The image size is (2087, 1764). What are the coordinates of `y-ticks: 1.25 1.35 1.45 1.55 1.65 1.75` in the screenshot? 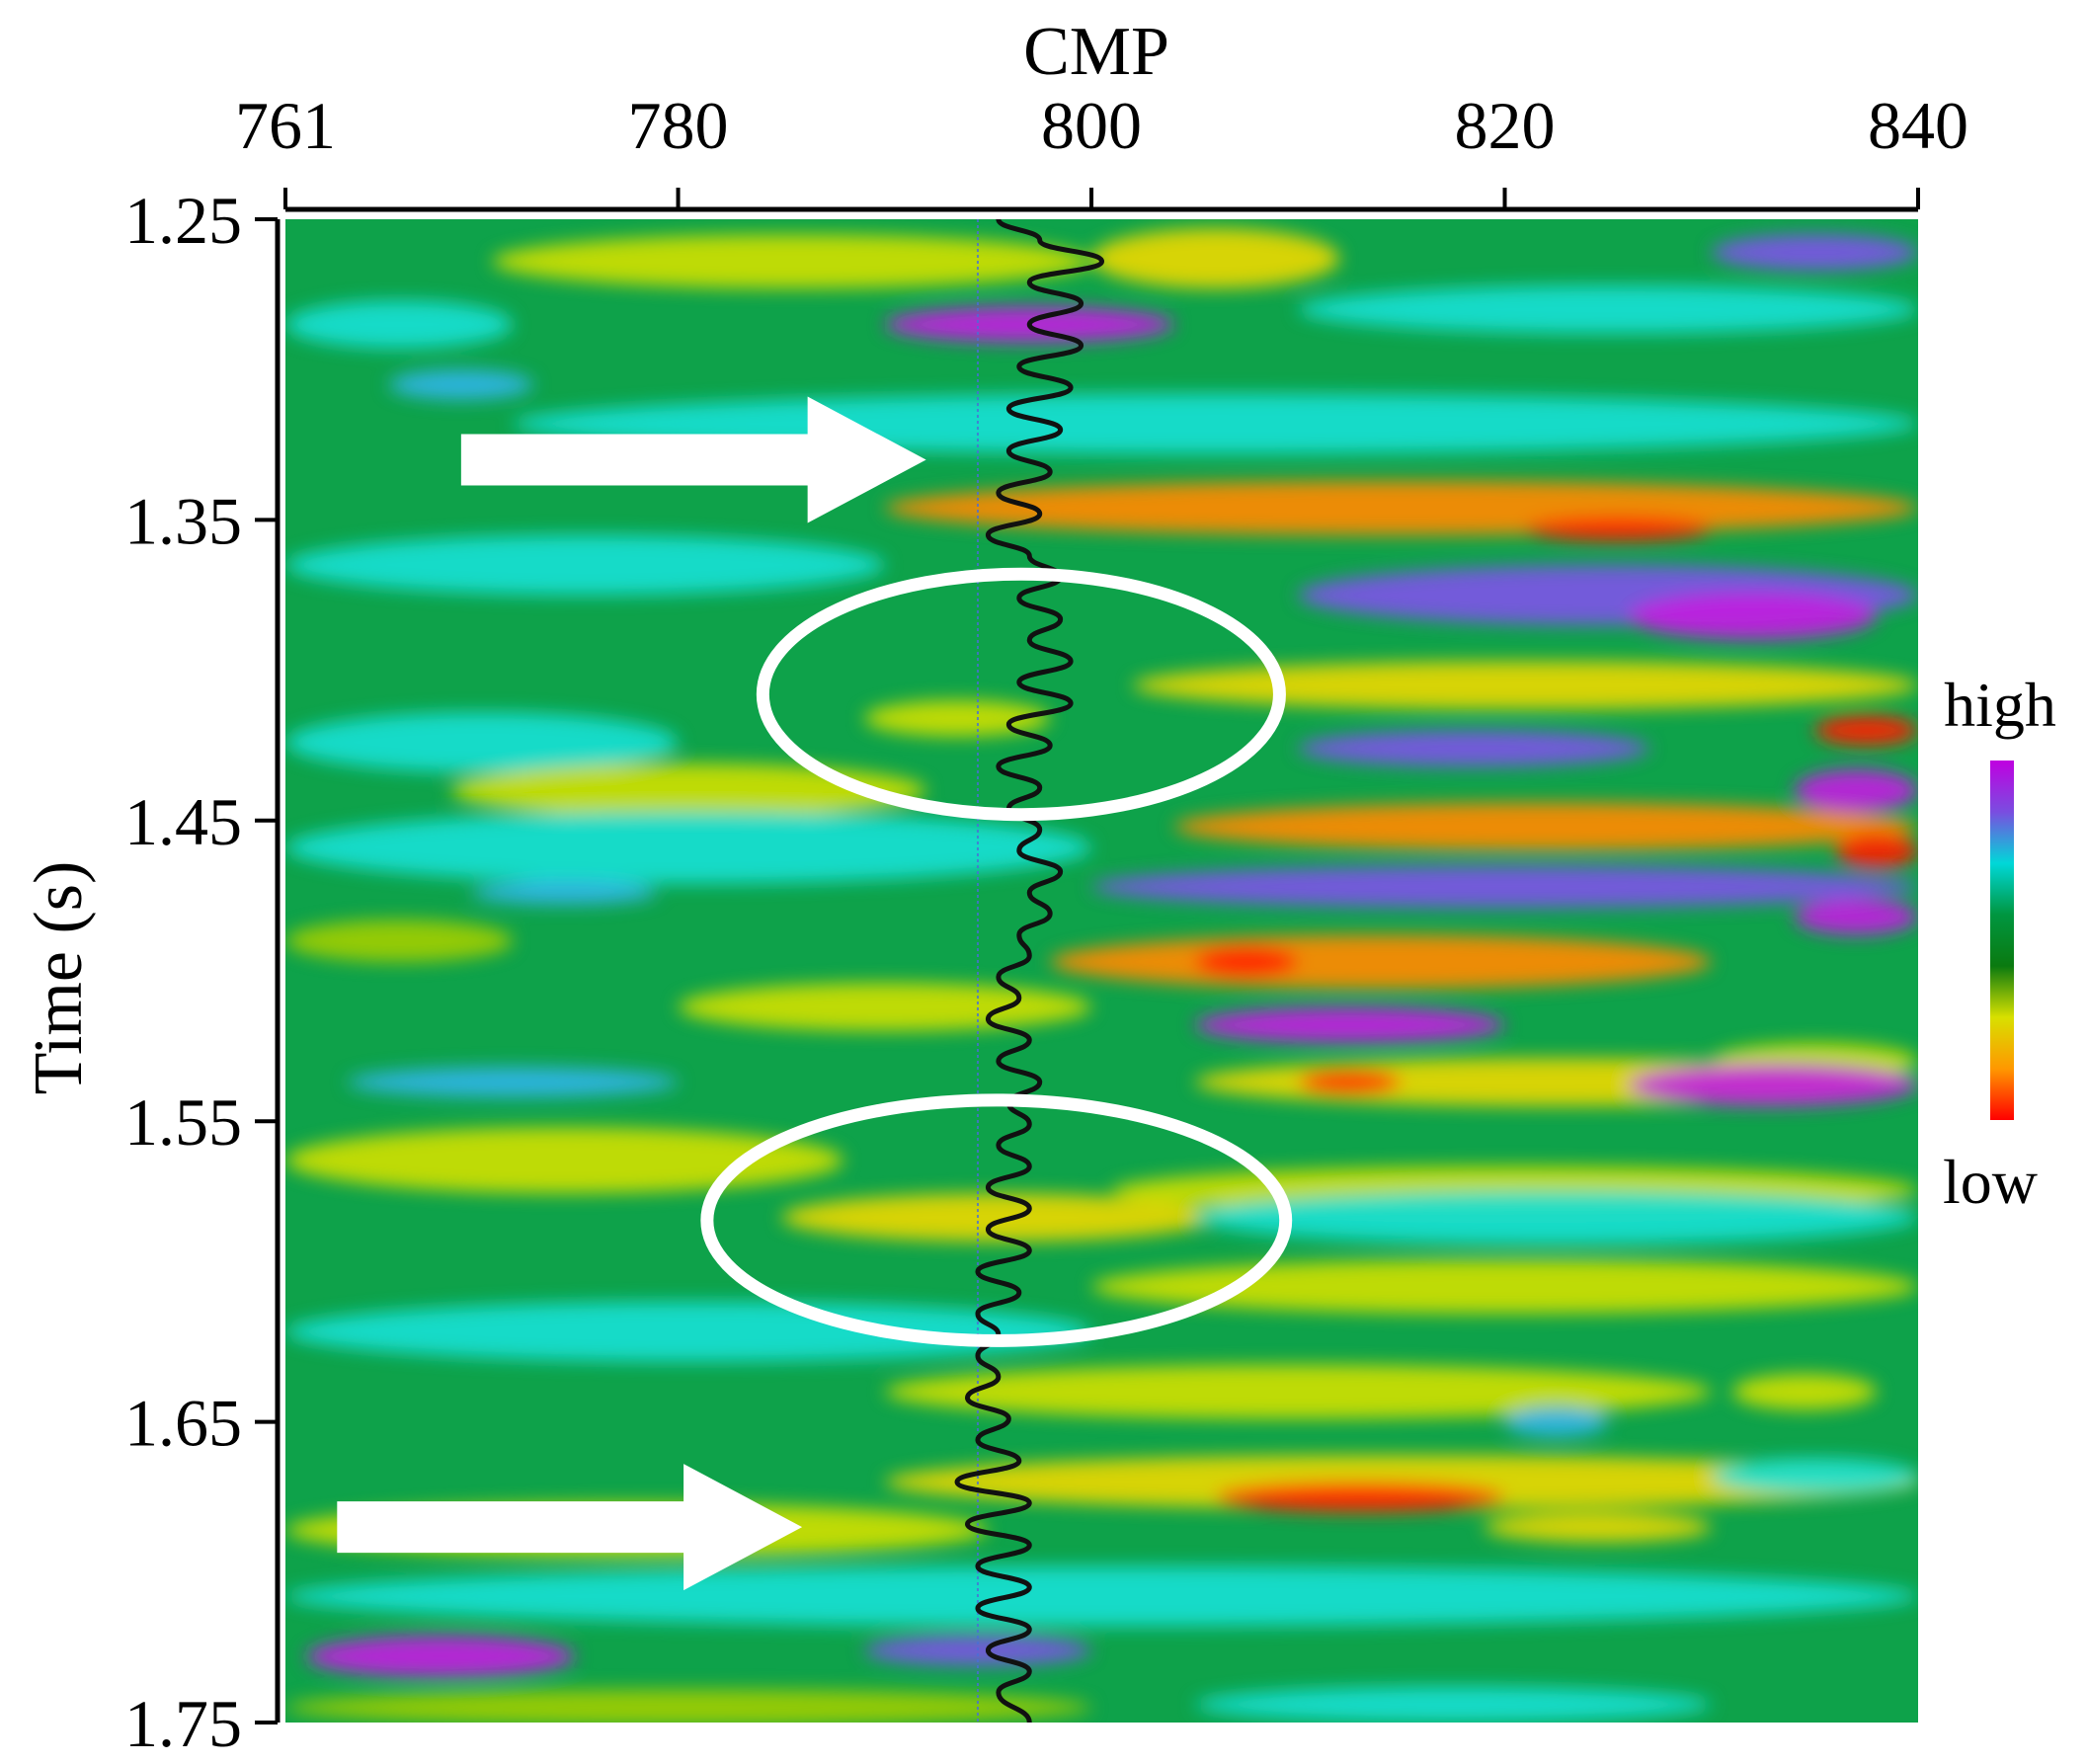 It's located at (201, 972).